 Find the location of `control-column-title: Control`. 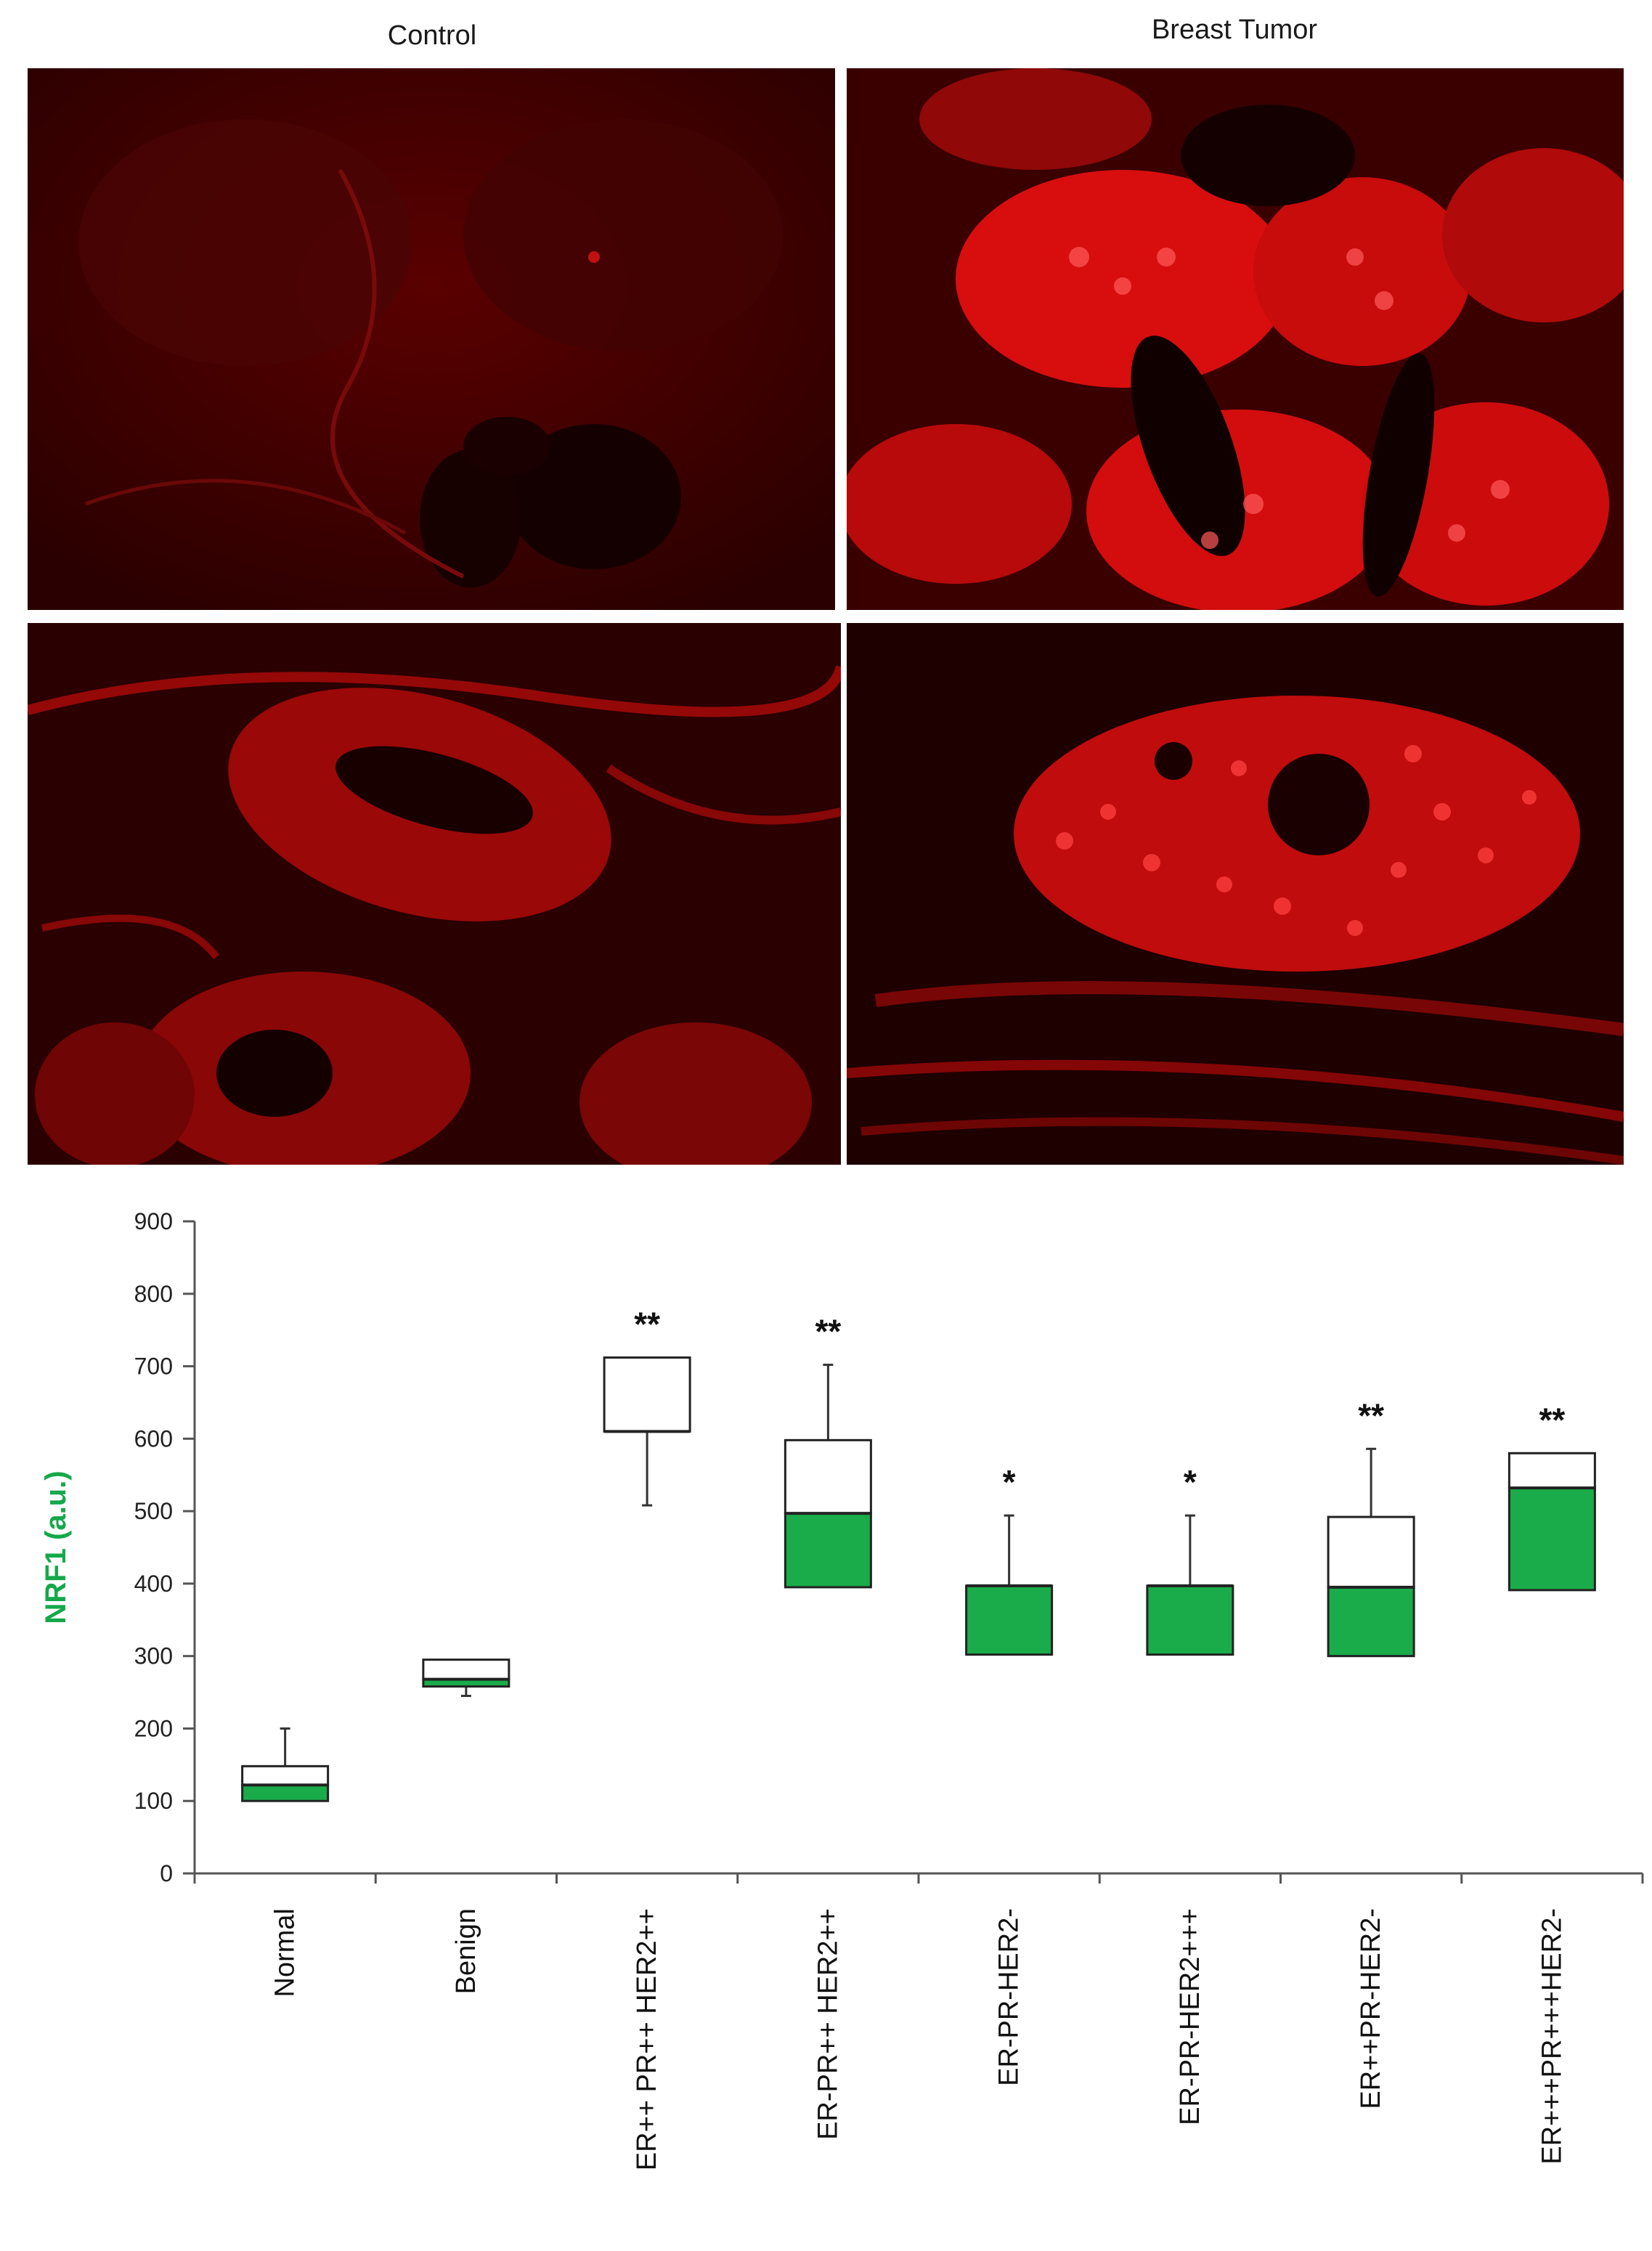

control-column-title: Control is located at coordinates (432, 35).